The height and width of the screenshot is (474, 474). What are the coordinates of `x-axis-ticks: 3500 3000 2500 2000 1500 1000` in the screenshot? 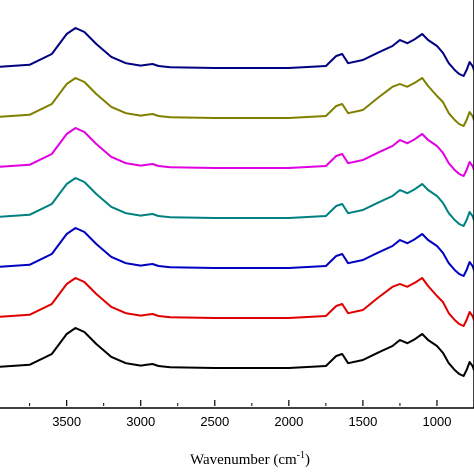 It's located at (251, 414).